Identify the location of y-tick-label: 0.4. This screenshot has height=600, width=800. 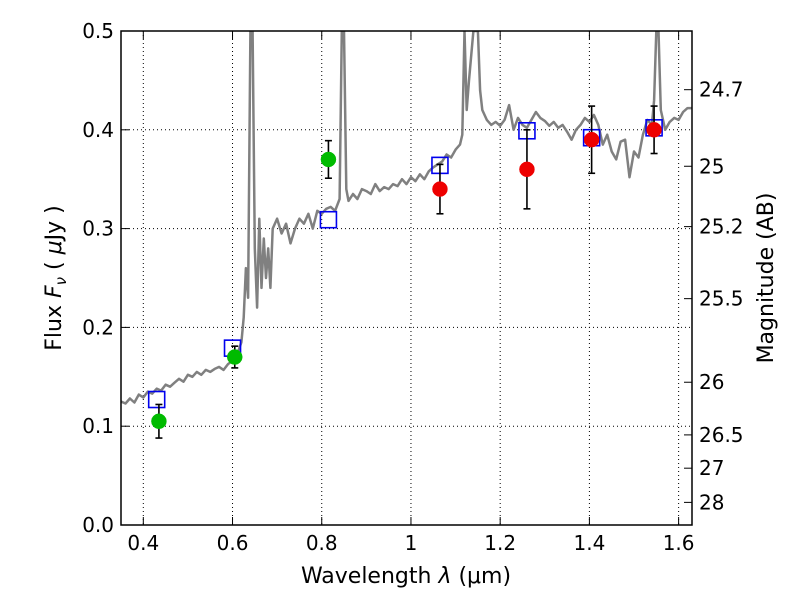
(98, 130).